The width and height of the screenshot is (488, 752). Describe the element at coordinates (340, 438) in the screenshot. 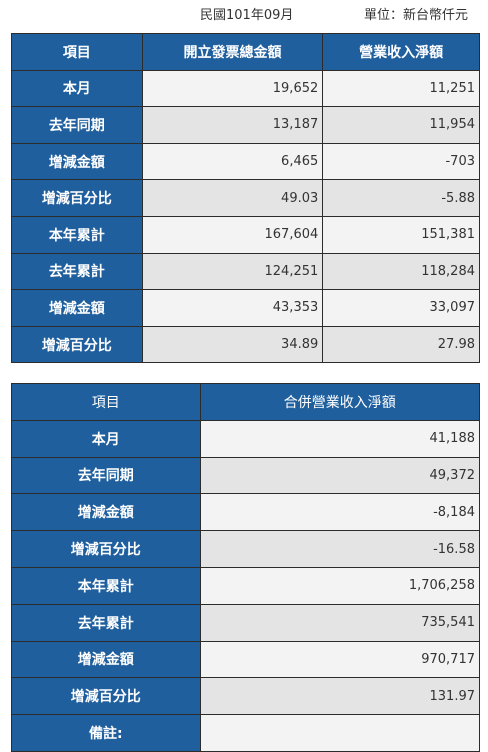

I see `consolidated-revenue-value: 41,188` at that location.